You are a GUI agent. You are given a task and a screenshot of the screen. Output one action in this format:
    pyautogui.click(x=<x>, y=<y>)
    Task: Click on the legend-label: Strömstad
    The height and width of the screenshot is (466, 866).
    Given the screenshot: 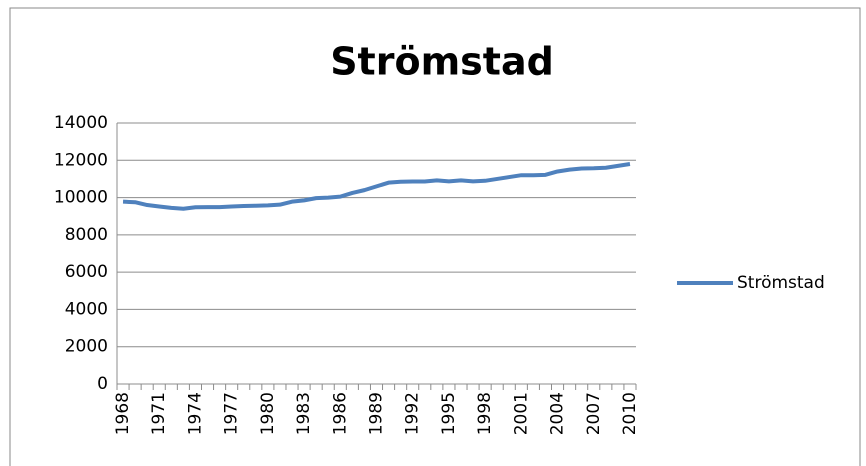 What is the action you would take?
    pyautogui.click(x=781, y=283)
    